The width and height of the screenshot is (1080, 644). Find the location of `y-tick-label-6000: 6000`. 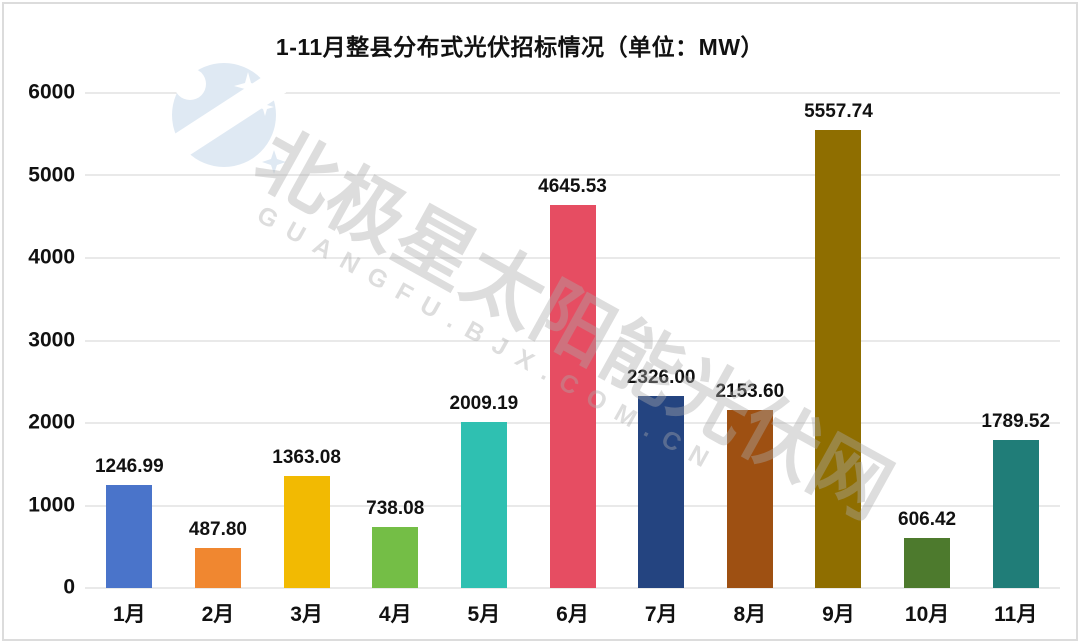

y-tick-label-6000: 6000 is located at coordinates (51, 92).